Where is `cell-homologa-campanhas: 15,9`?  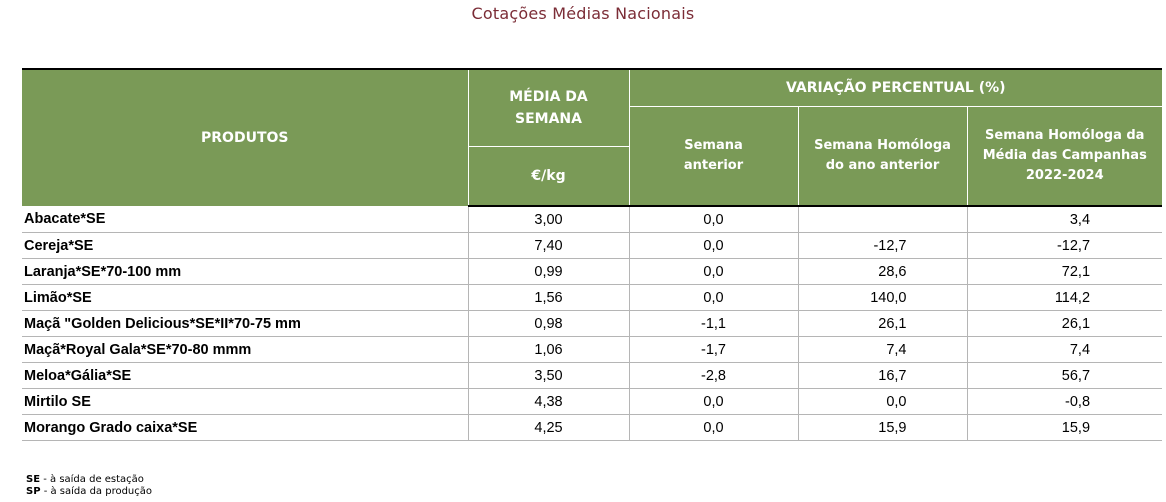 cell-homologa-campanhas: 15,9 is located at coordinates (1065, 427).